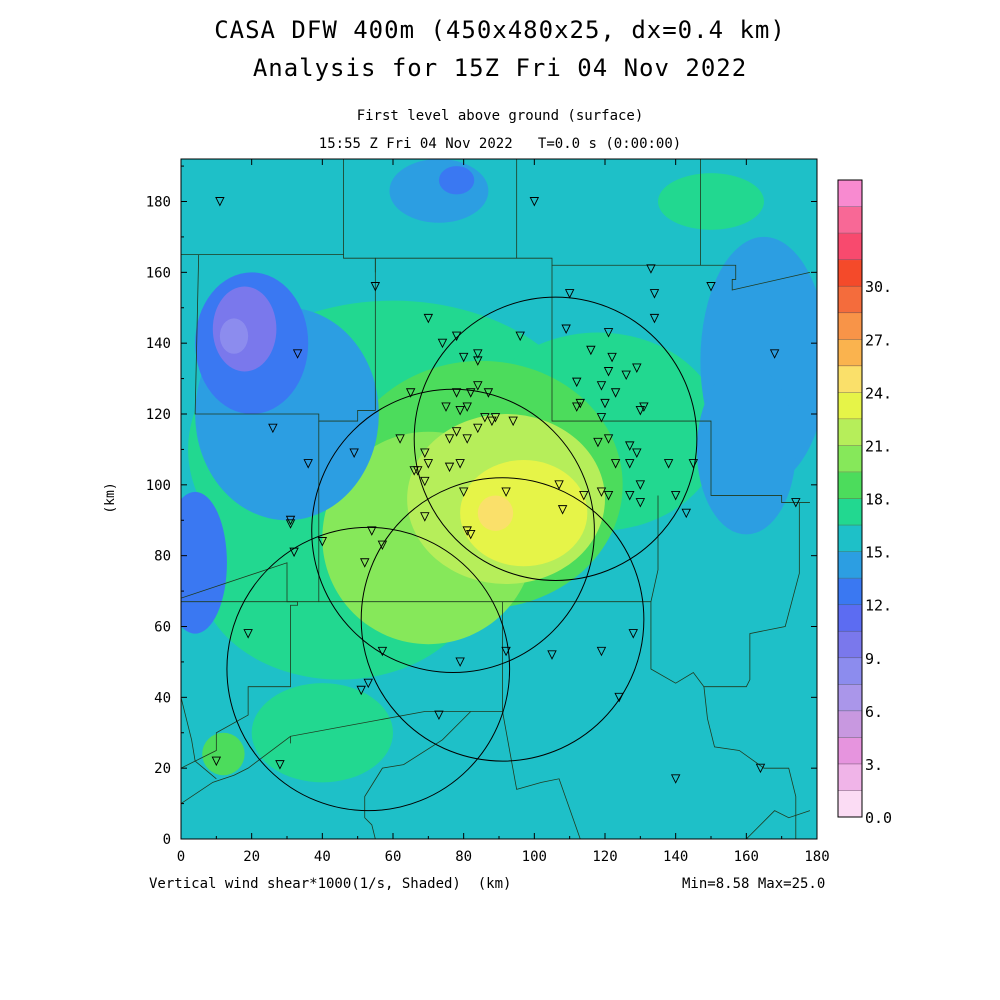 The width and height of the screenshot is (1000, 1000). I want to click on x-tick-label: 180, so click(816, 857).